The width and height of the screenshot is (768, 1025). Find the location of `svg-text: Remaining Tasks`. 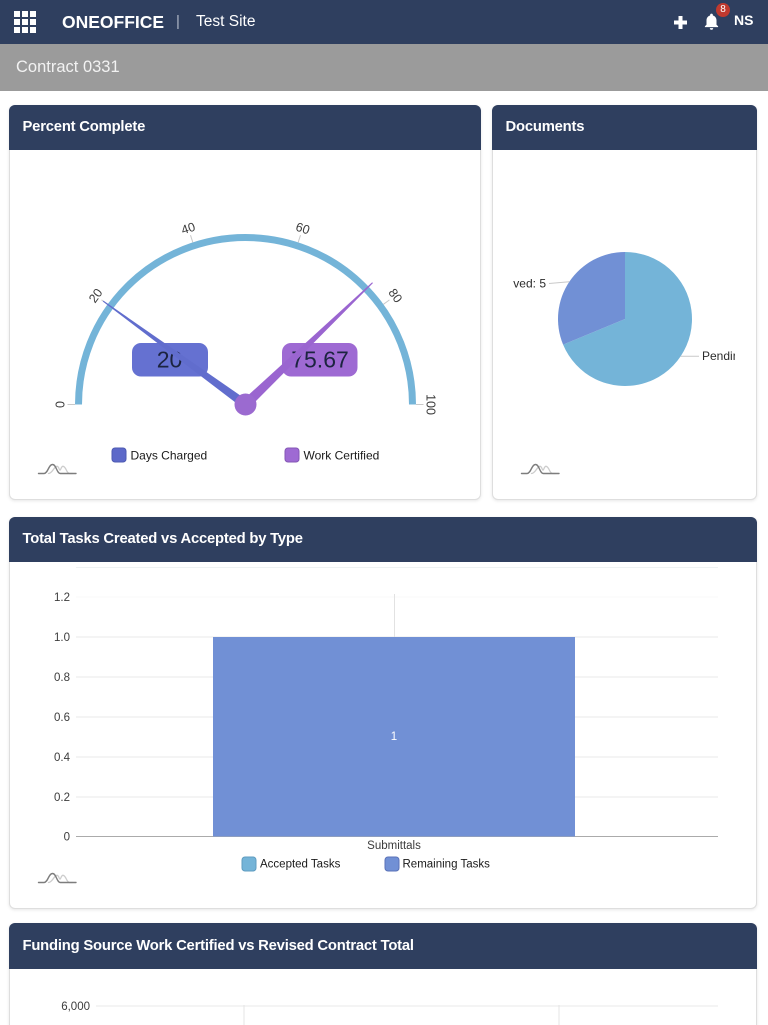

svg-text: Remaining Tasks is located at coordinates (447, 865).